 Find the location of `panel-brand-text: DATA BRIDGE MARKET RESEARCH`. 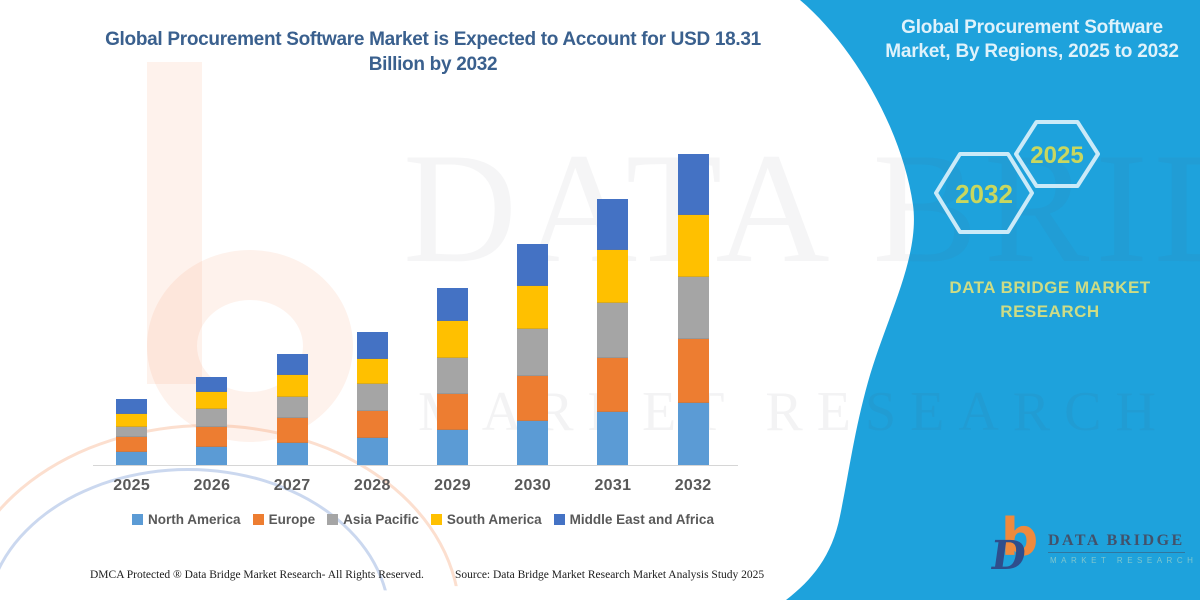

panel-brand-text: DATA BRIDGE MARKET RESEARCH is located at coordinates (1050, 300).